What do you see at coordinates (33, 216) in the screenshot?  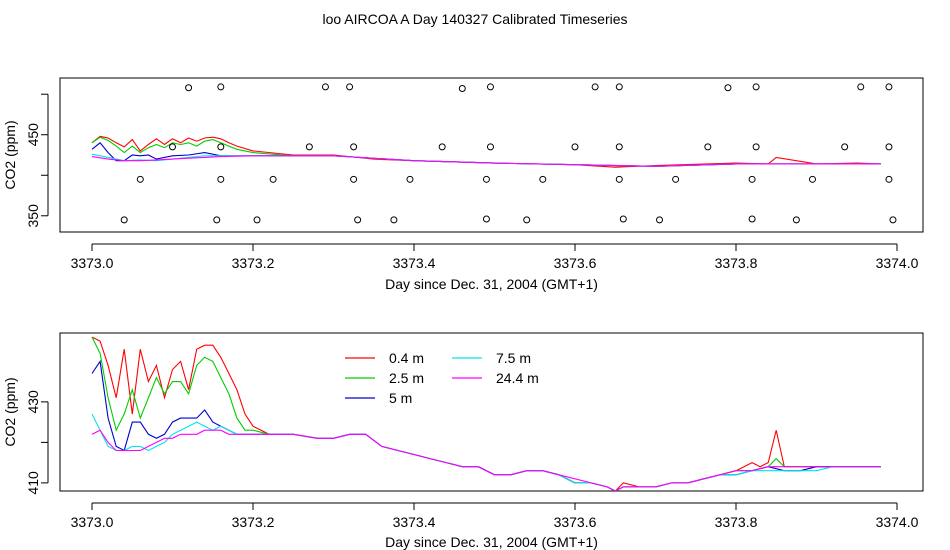 I see `y-tick-label: 350` at bounding box center [33, 216].